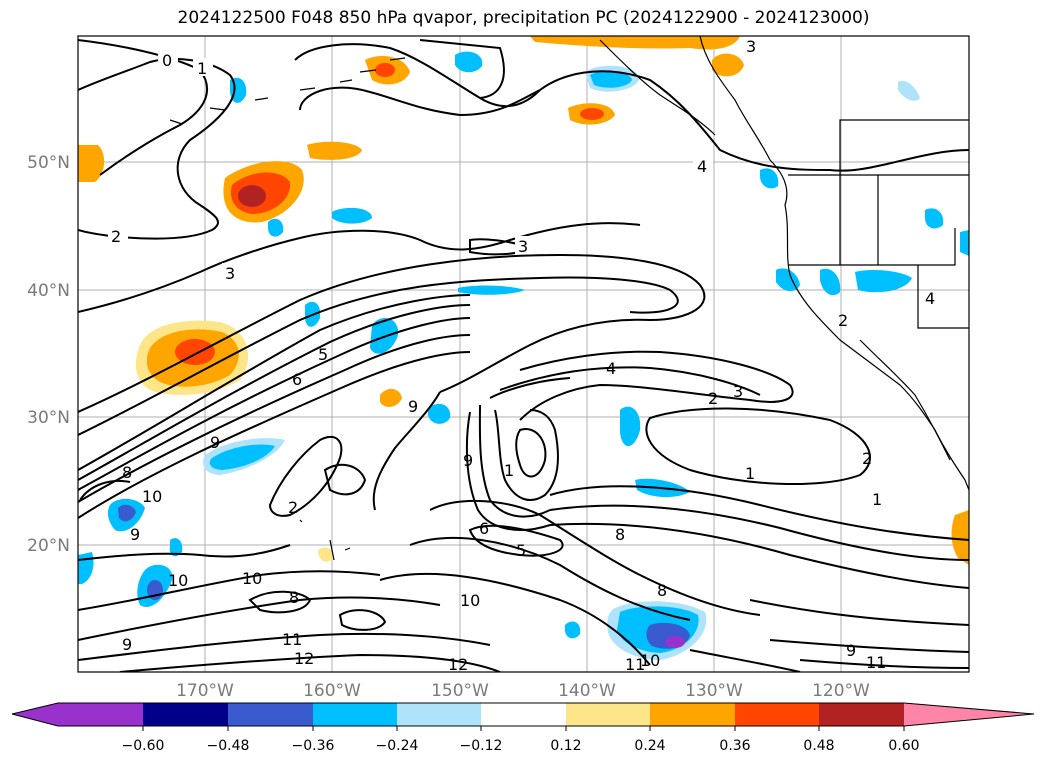  Describe the element at coordinates (481, 746) in the screenshot. I see `colorbar-tick-label: −0.12` at that location.